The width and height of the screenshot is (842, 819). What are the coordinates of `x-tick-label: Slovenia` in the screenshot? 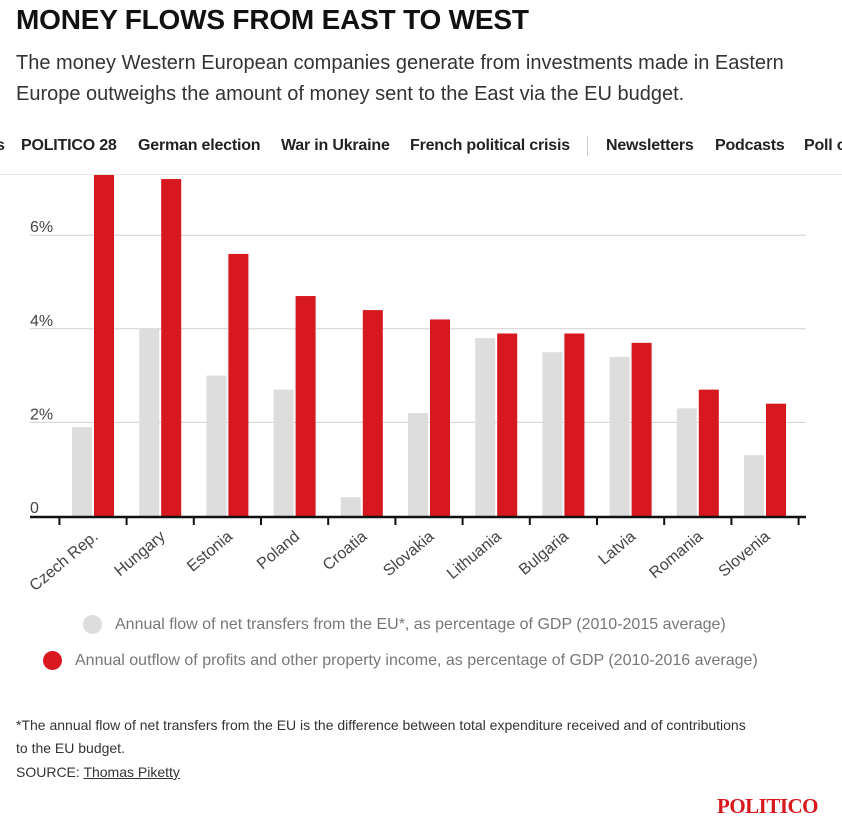 It's located at (745, 554).